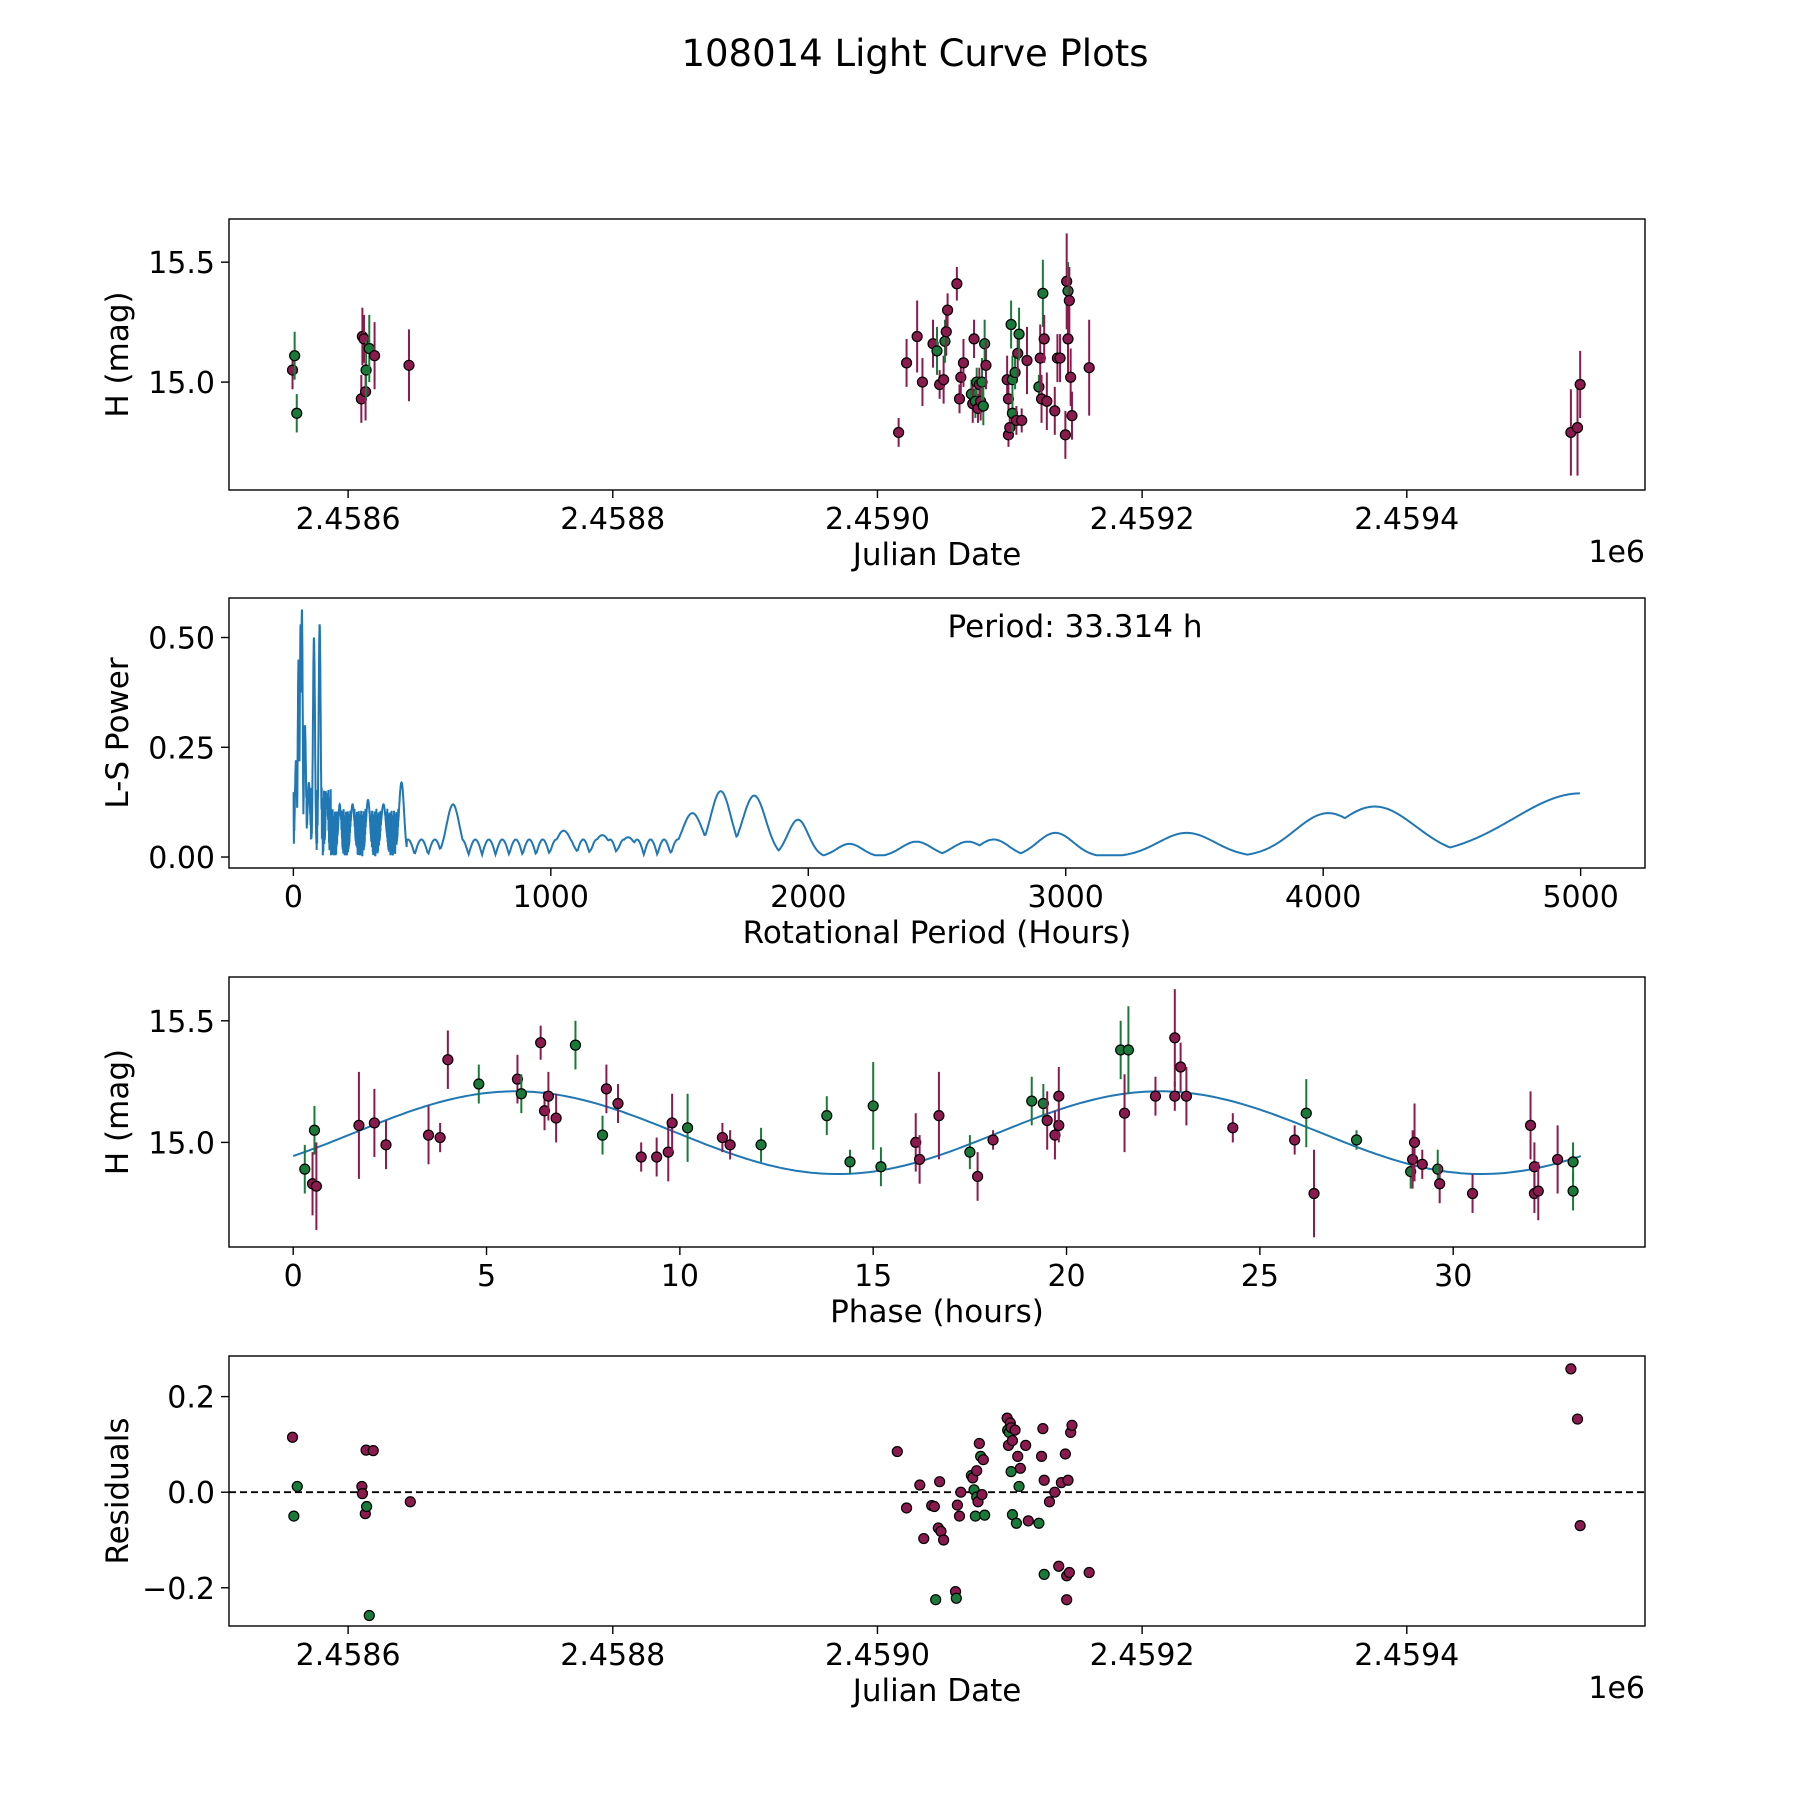 The image size is (1800, 1800). What do you see at coordinates (1075, 627) in the screenshot?
I see `period-annotation: Period: 33.314 h` at bounding box center [1075, 627].